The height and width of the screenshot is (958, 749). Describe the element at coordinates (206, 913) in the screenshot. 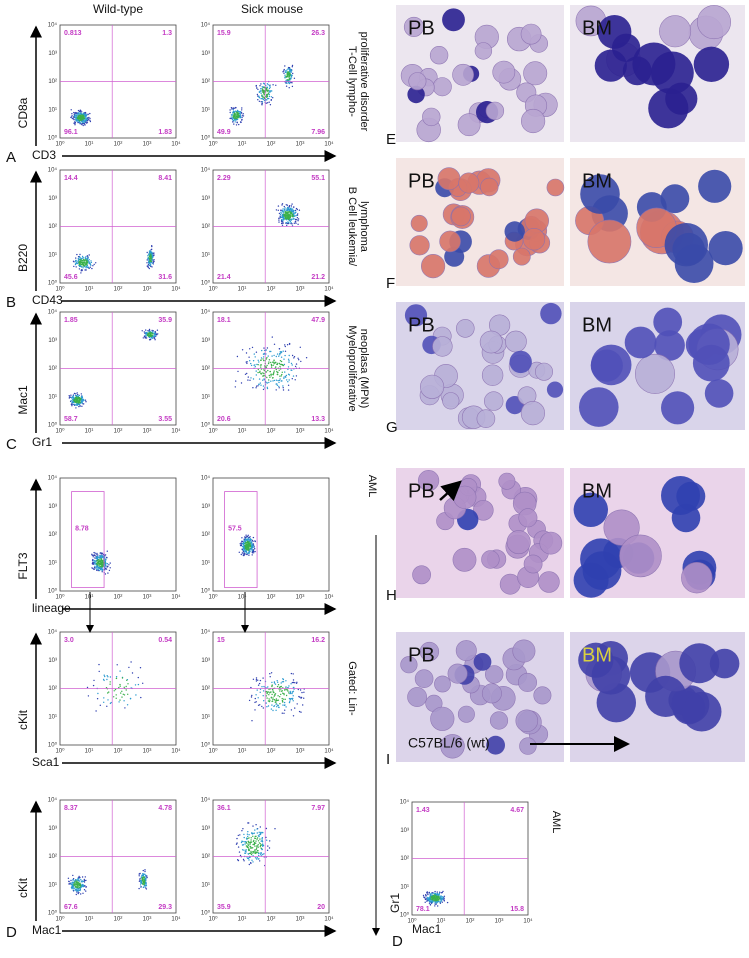

I see `tick-label: 10⁰` at that location.